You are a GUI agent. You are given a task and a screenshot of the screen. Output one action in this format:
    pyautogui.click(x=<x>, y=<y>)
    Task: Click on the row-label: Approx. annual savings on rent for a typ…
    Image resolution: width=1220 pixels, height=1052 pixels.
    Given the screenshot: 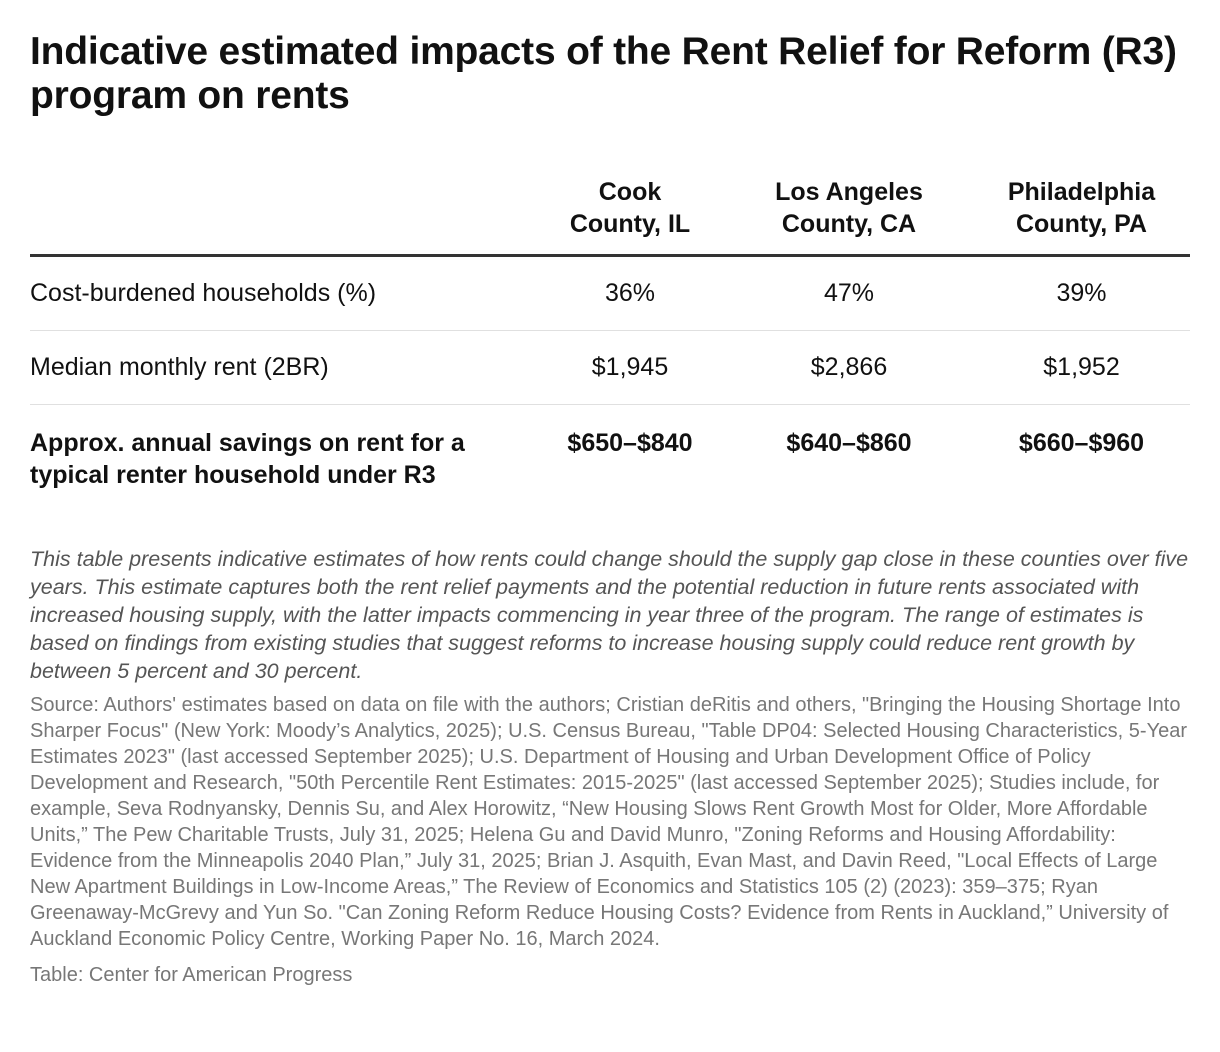 What is the action you would take?
    pyautogui.click(x=247, y=459)
    